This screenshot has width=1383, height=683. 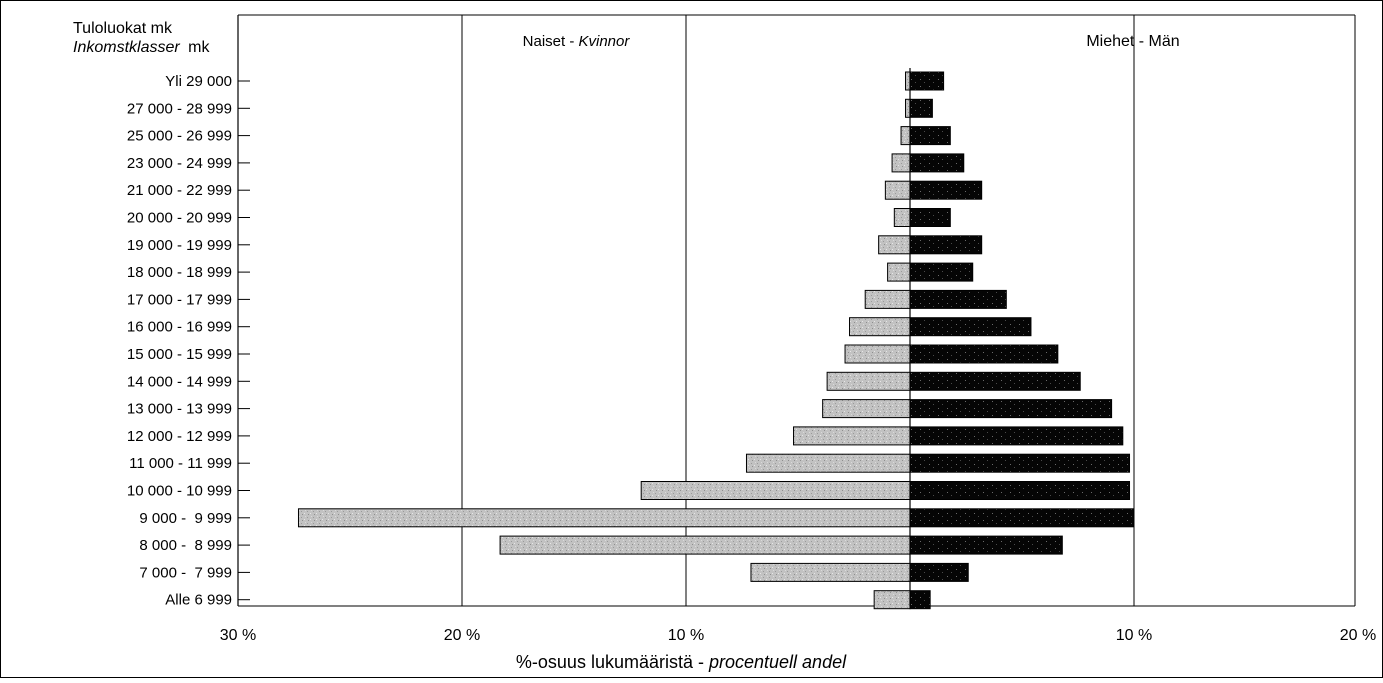 I want to click on y-tick-label-7: 18 000 - 18 999, so click(x=179, y=272).